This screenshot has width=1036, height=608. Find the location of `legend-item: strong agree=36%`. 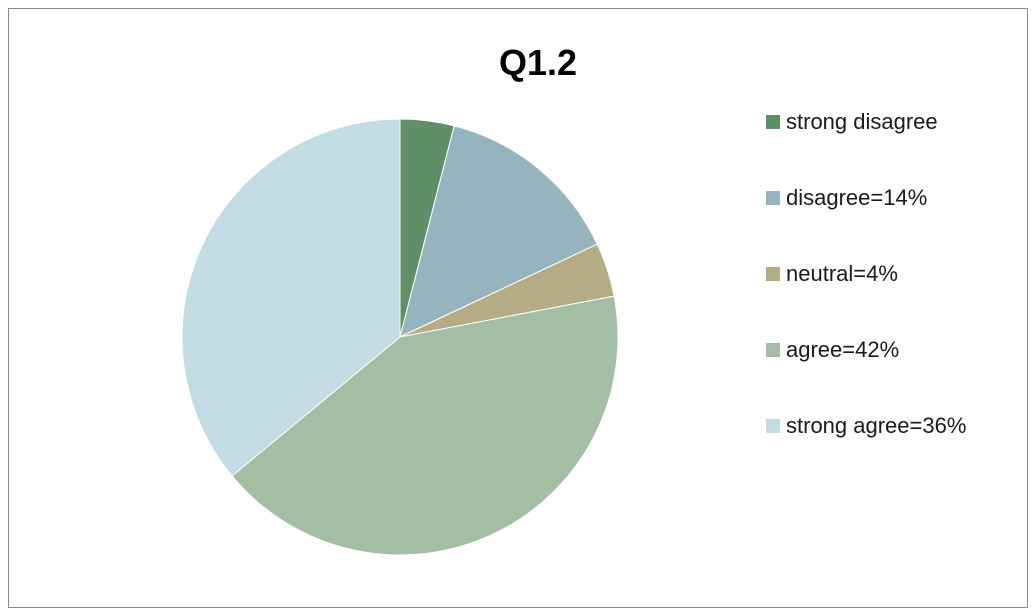

legend-item: strong agree=36% is located at coordinates (866, 448).